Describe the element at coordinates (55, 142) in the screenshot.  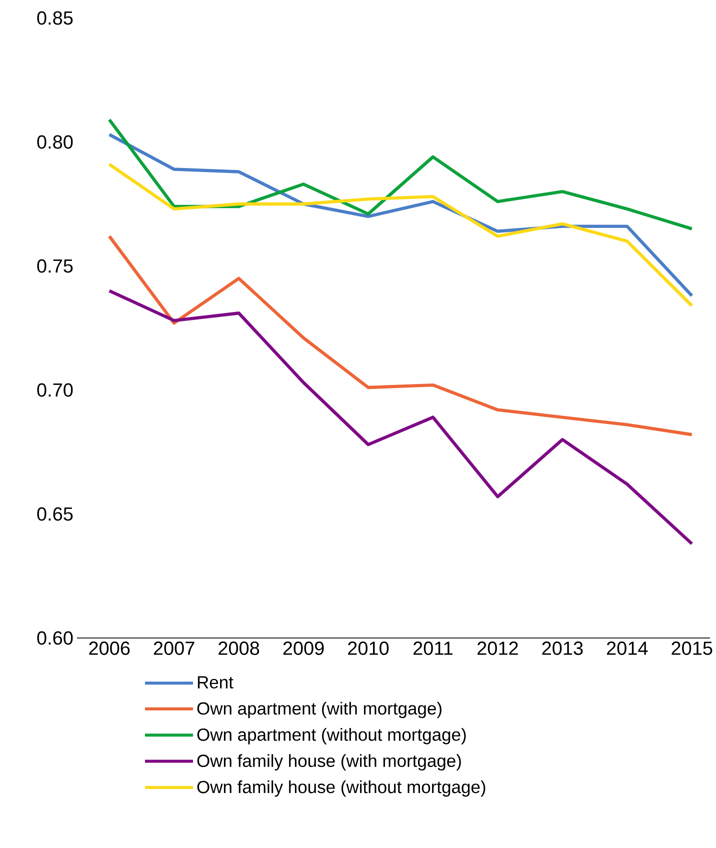
I see `y-tick-label: 0.80` at that location.